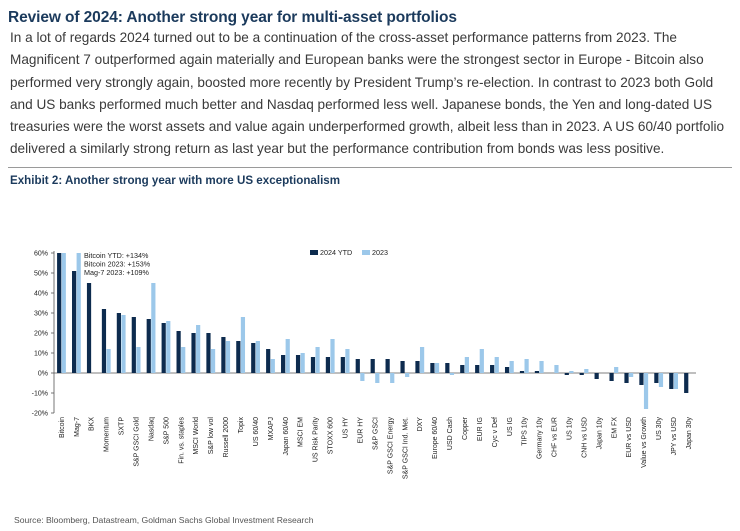  I want to click on y-tick-label: 30%, so click(41, 314).